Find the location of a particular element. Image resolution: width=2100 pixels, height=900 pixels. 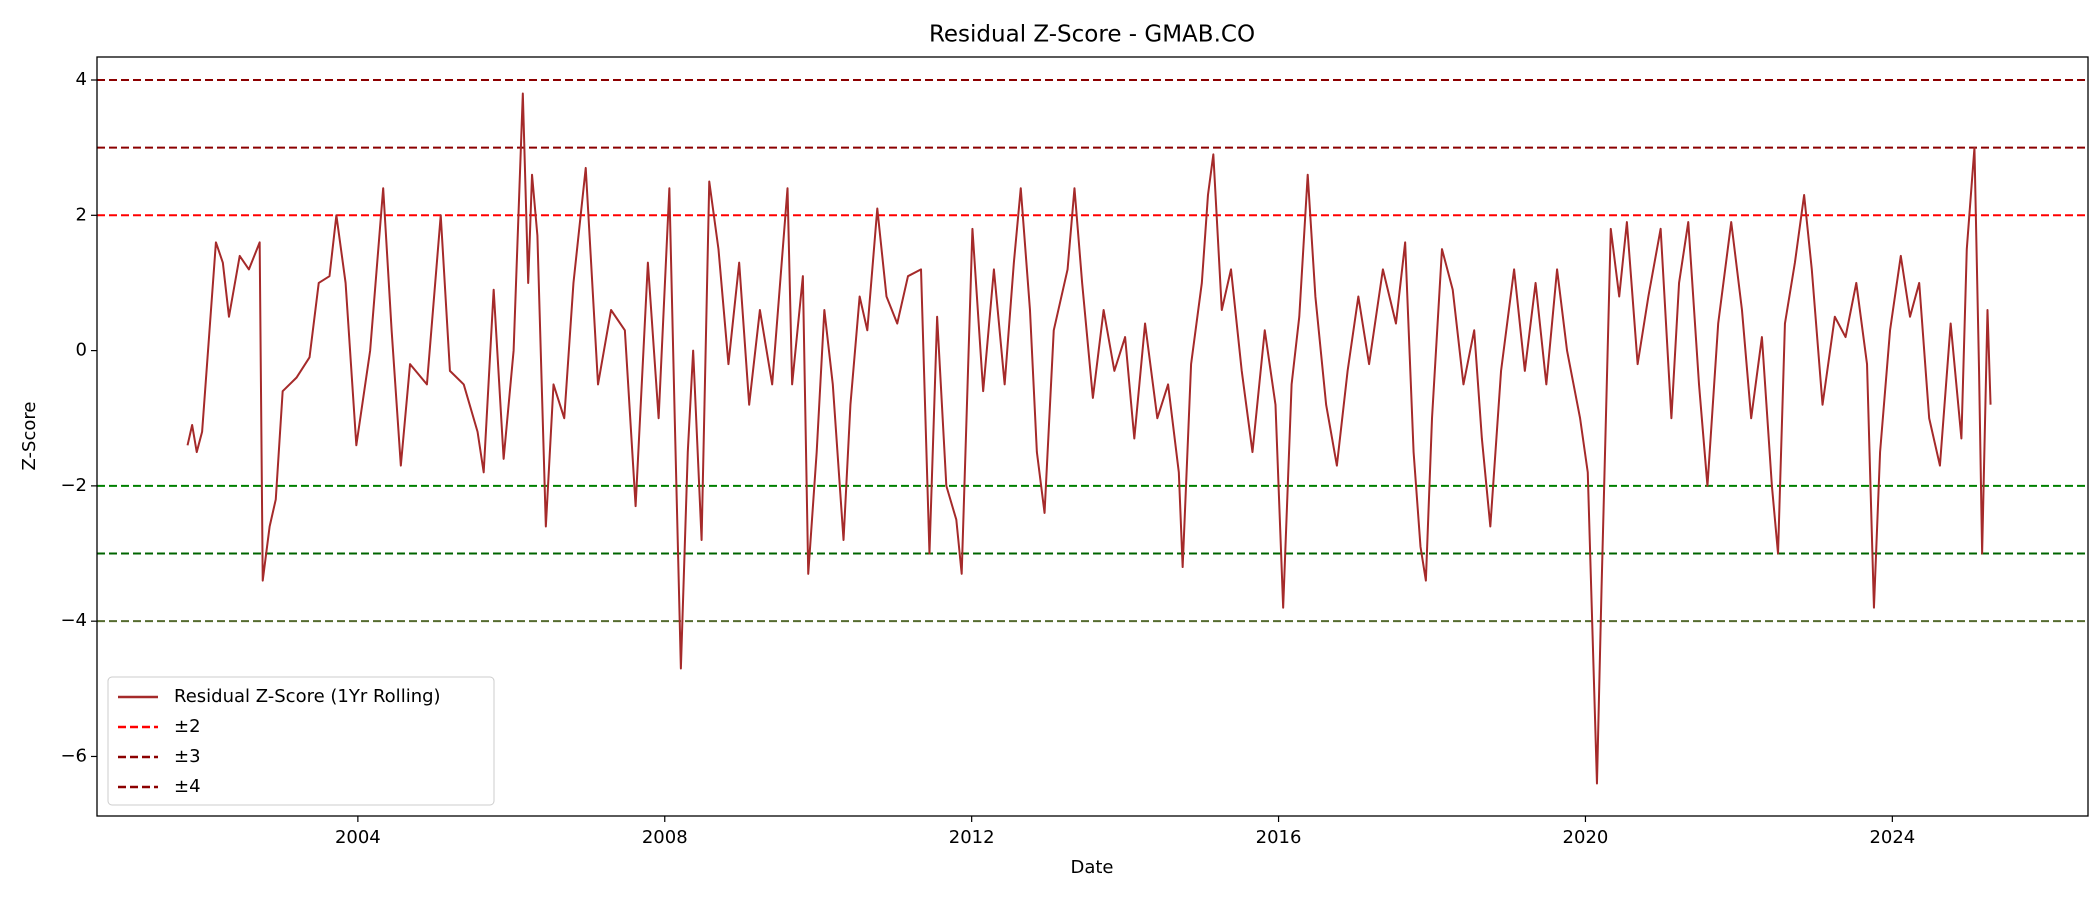

x-tick-label: 2016 is located at coordinates (1279, 837).